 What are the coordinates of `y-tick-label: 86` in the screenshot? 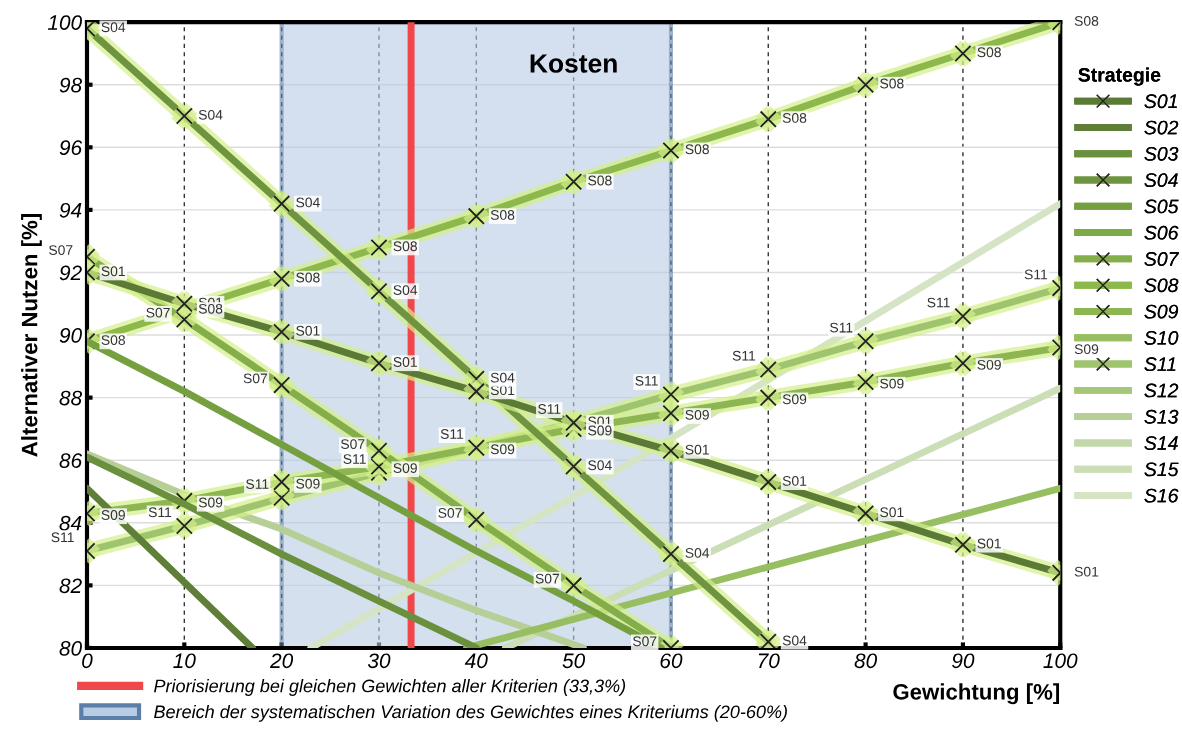 It's located at (71, 460).